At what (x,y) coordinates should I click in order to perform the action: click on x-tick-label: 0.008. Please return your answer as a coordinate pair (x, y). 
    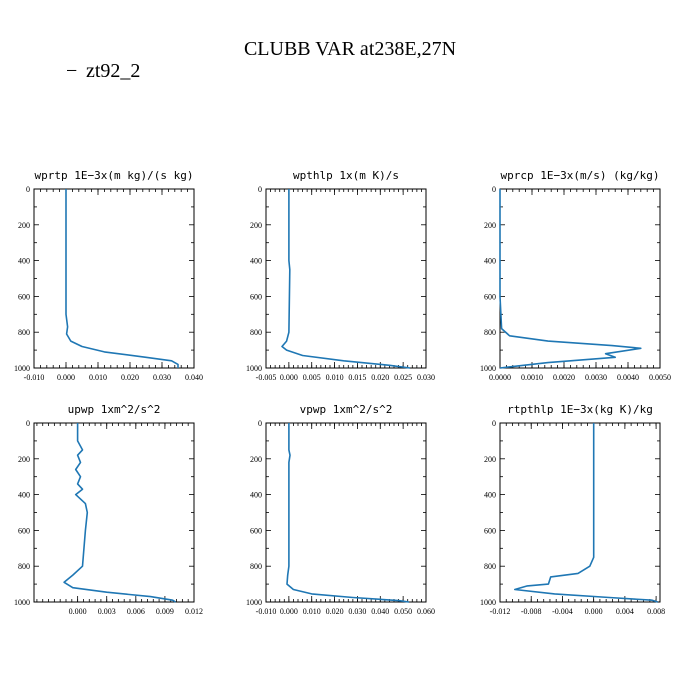
    Looking at the image, I should click on (656, 611).